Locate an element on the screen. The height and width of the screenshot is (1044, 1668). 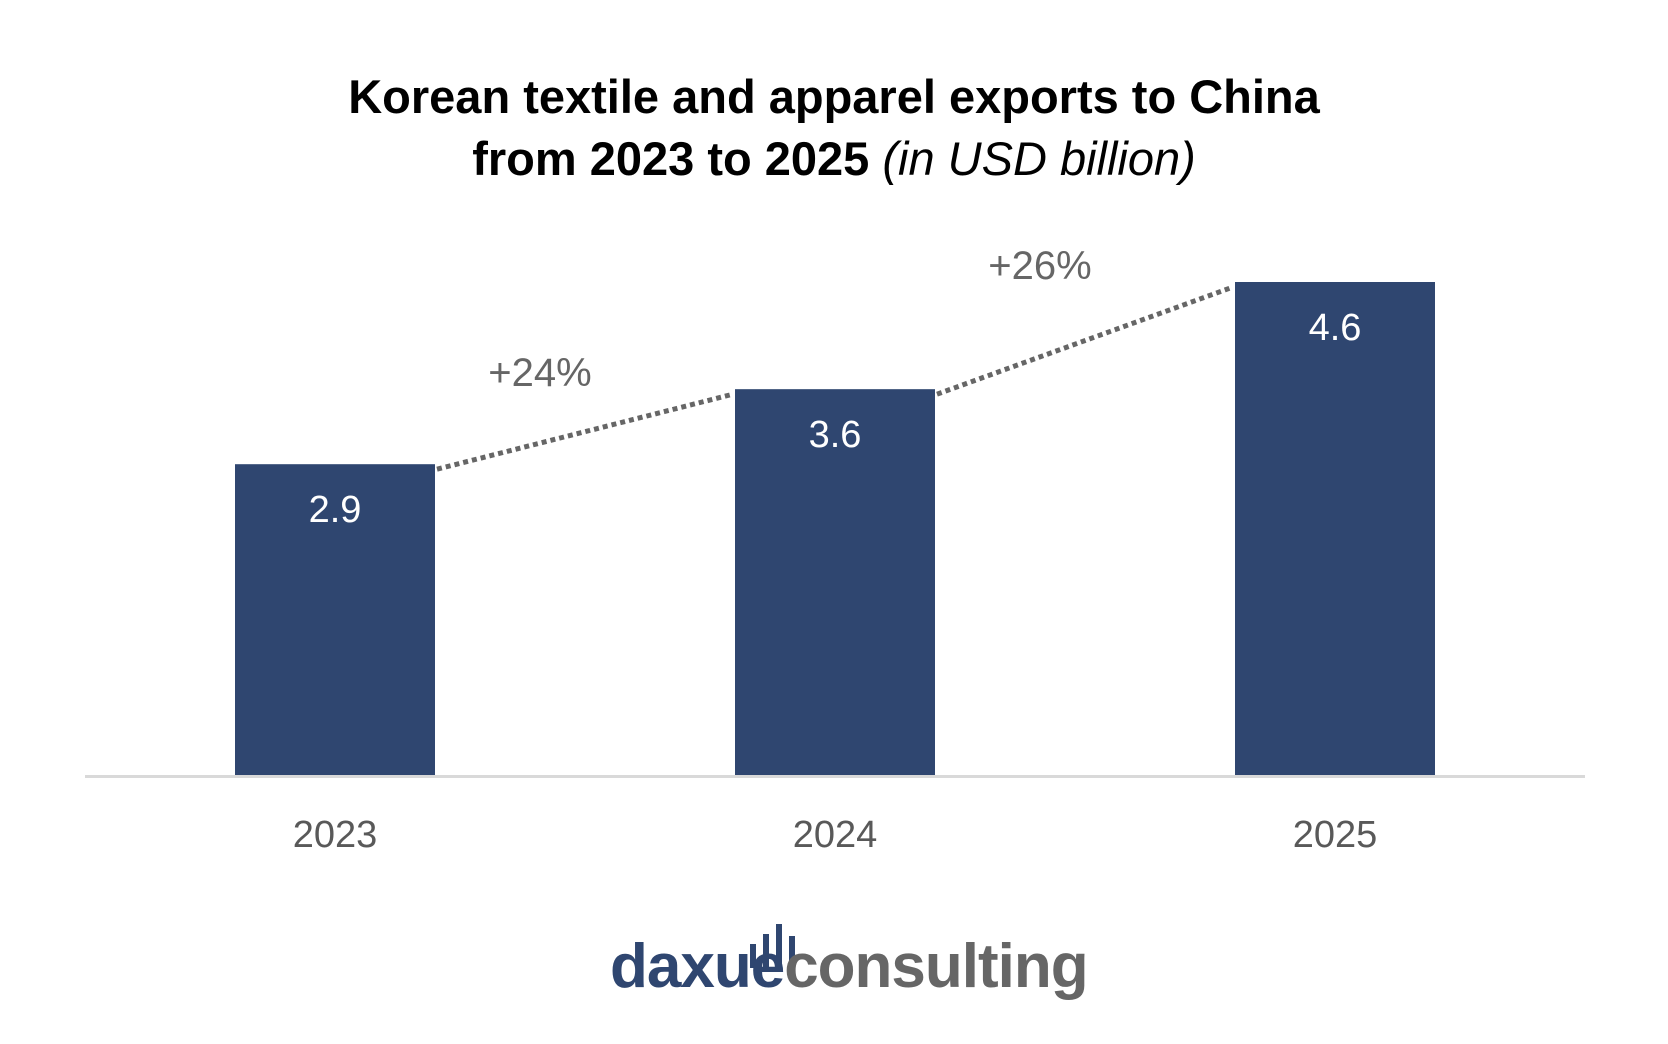
growth-labels: +24% +26% is located at coordinates (789, 319).